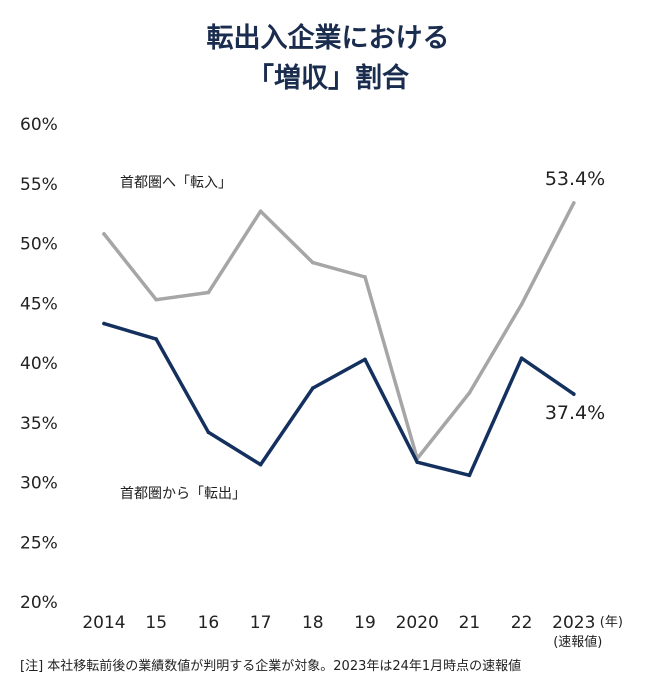  Describe the element at coordinates (575, 413) in the screenshot. I see `end-value-label-outbound: 37.4%` at that location.